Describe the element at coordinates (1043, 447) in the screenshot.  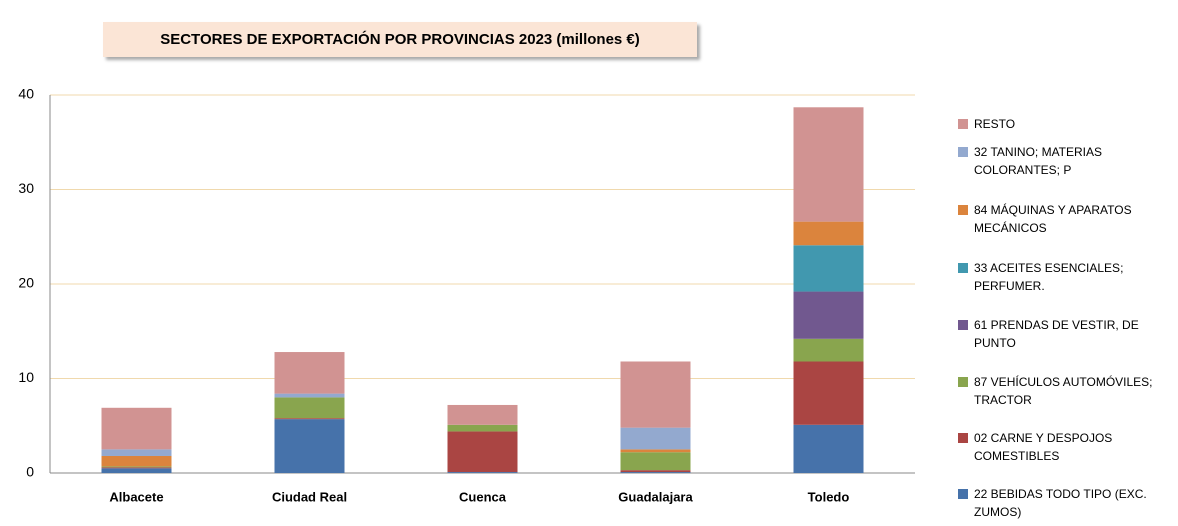
I see `legend-label: 02 CARNE Y DESPOJOS COMESTIBLES` at that location.